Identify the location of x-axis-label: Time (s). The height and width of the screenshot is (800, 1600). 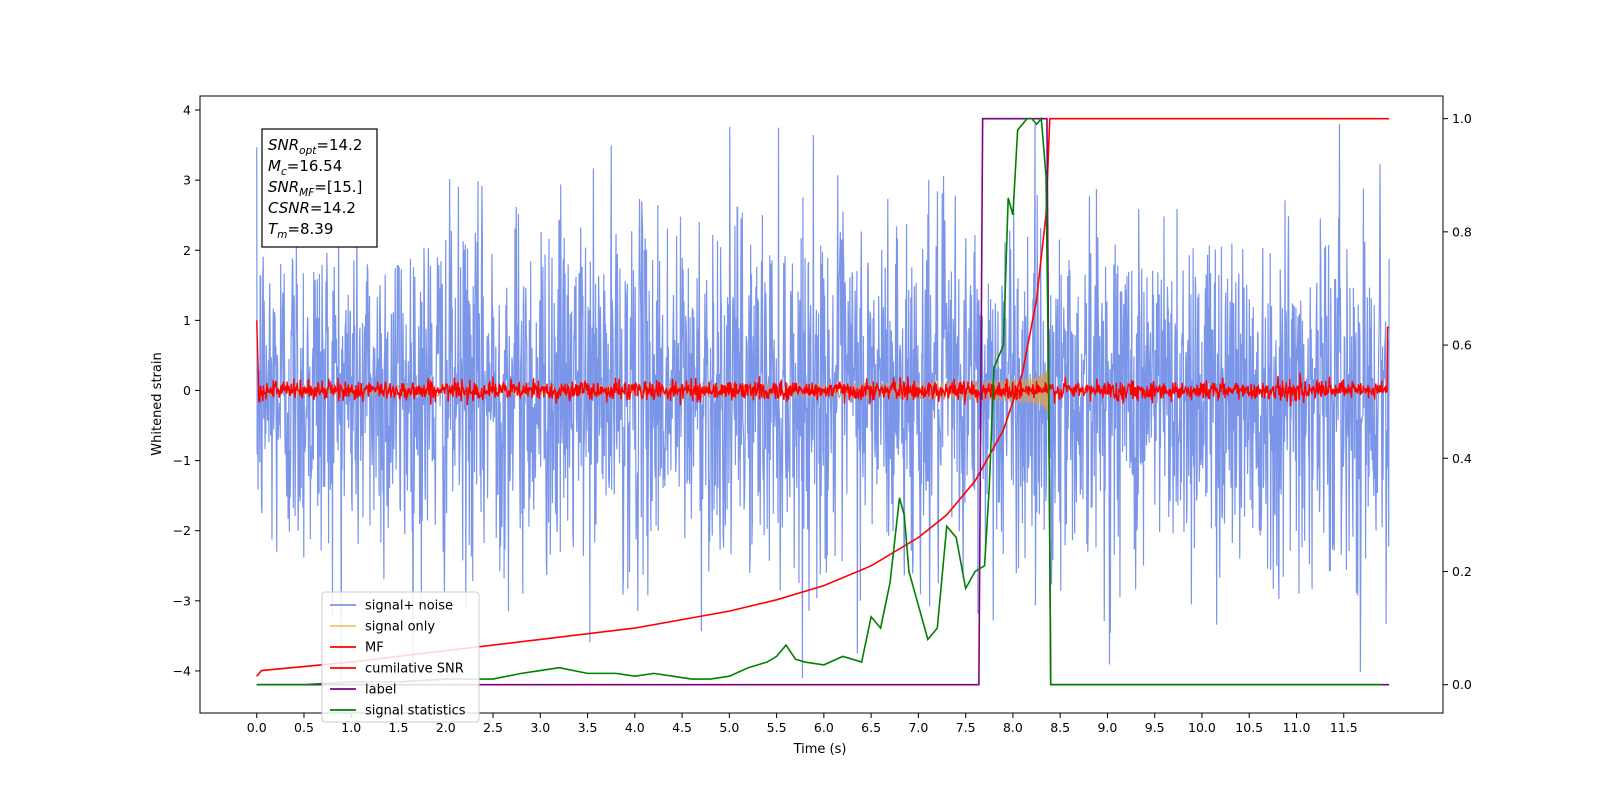
(820, 749).